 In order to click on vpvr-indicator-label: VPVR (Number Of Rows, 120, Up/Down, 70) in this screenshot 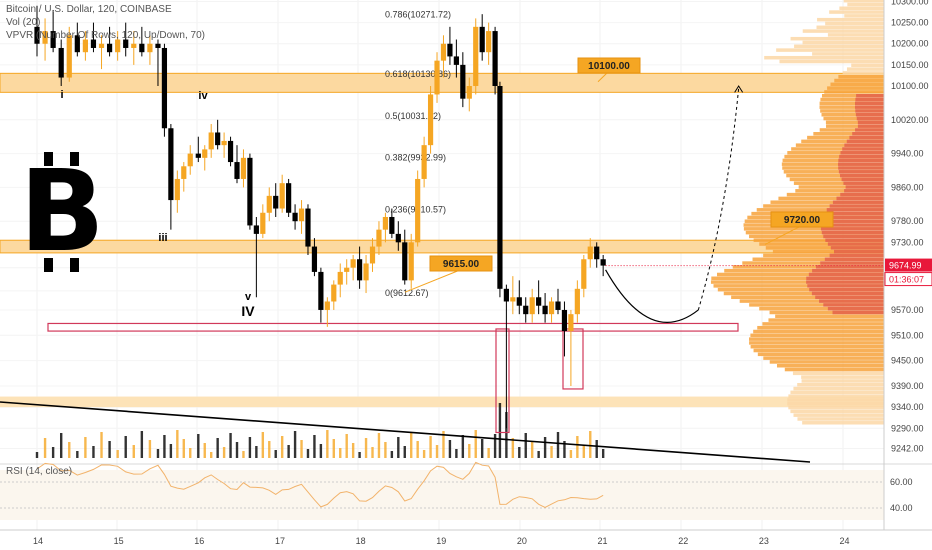, I will do `click(105, 35)`.